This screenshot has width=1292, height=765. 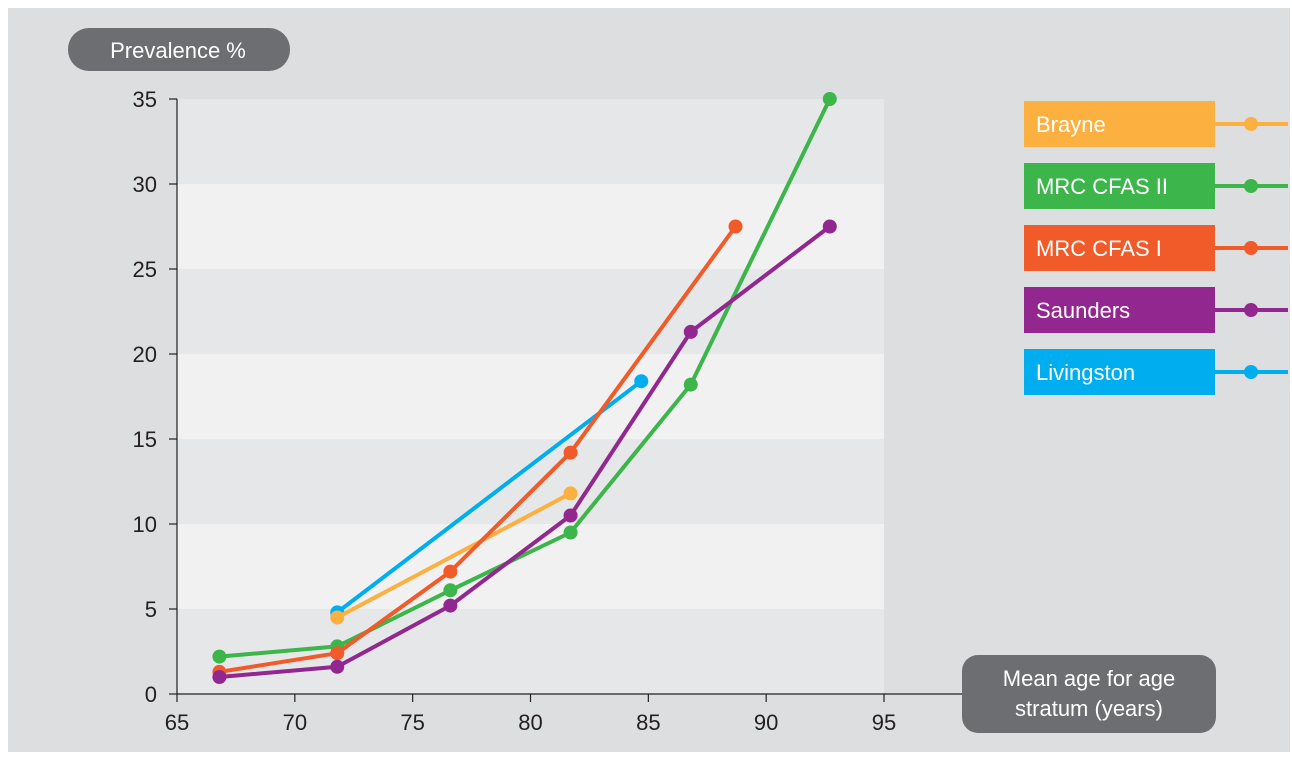 I want to click on x-tick-label: 75, so click(x=412, y=722).